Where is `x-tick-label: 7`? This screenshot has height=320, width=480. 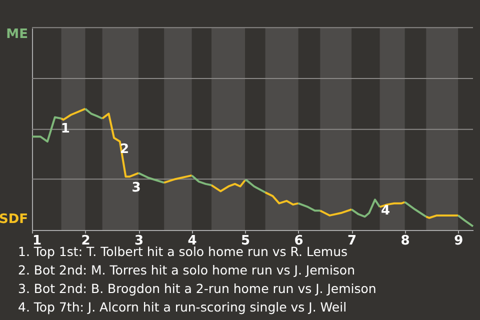 x-tick-label: 7 is located at coordinates (352, 241).